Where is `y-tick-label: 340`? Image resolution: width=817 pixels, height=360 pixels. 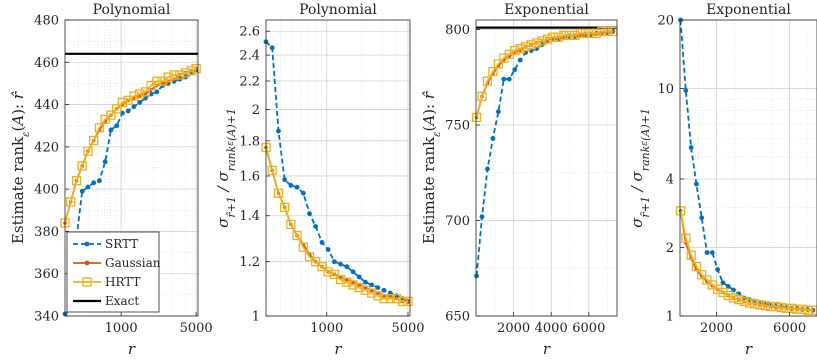
y-tick-label: 340 is located at coordinates (46, 317).